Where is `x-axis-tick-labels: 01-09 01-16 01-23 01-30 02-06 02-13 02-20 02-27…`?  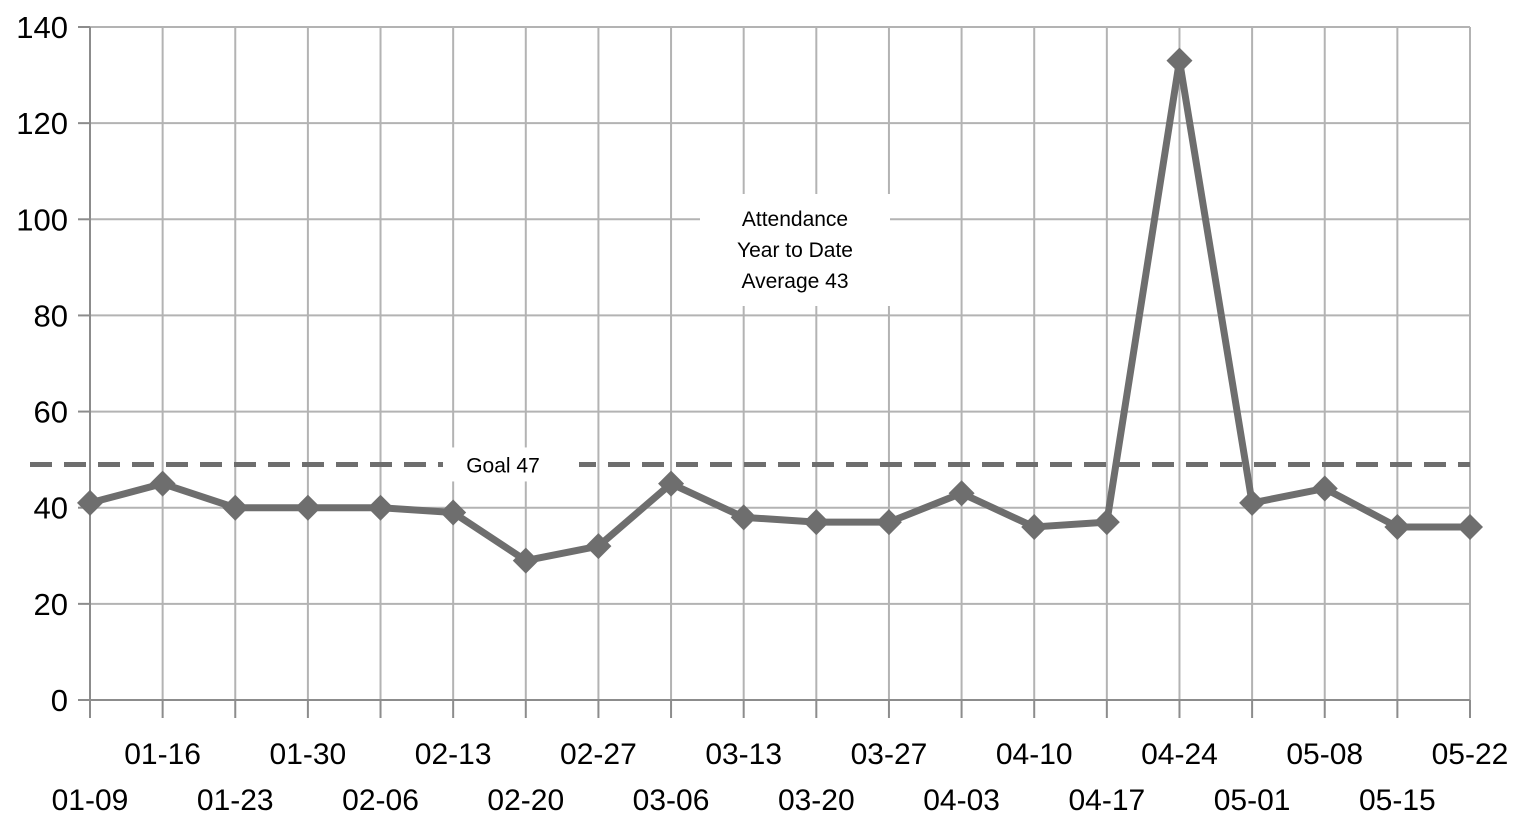 x-axis-tick-labels: 01-09 01-16 01-23 01-30 02-06 02-13 02-20 02-27… is located at coordinates (780, 777).